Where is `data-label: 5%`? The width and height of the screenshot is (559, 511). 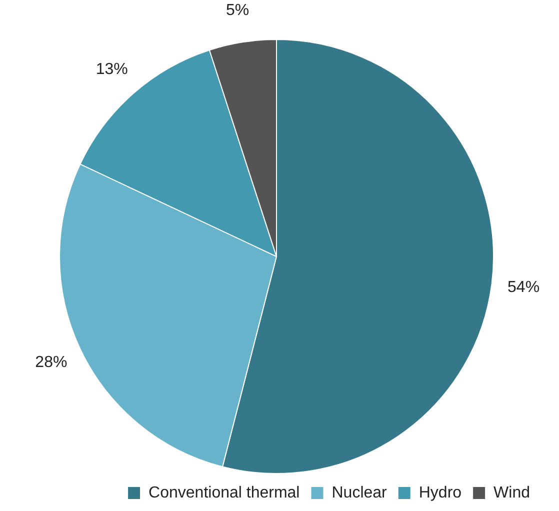 data-label: 5% is located at coordinates (238, 10).